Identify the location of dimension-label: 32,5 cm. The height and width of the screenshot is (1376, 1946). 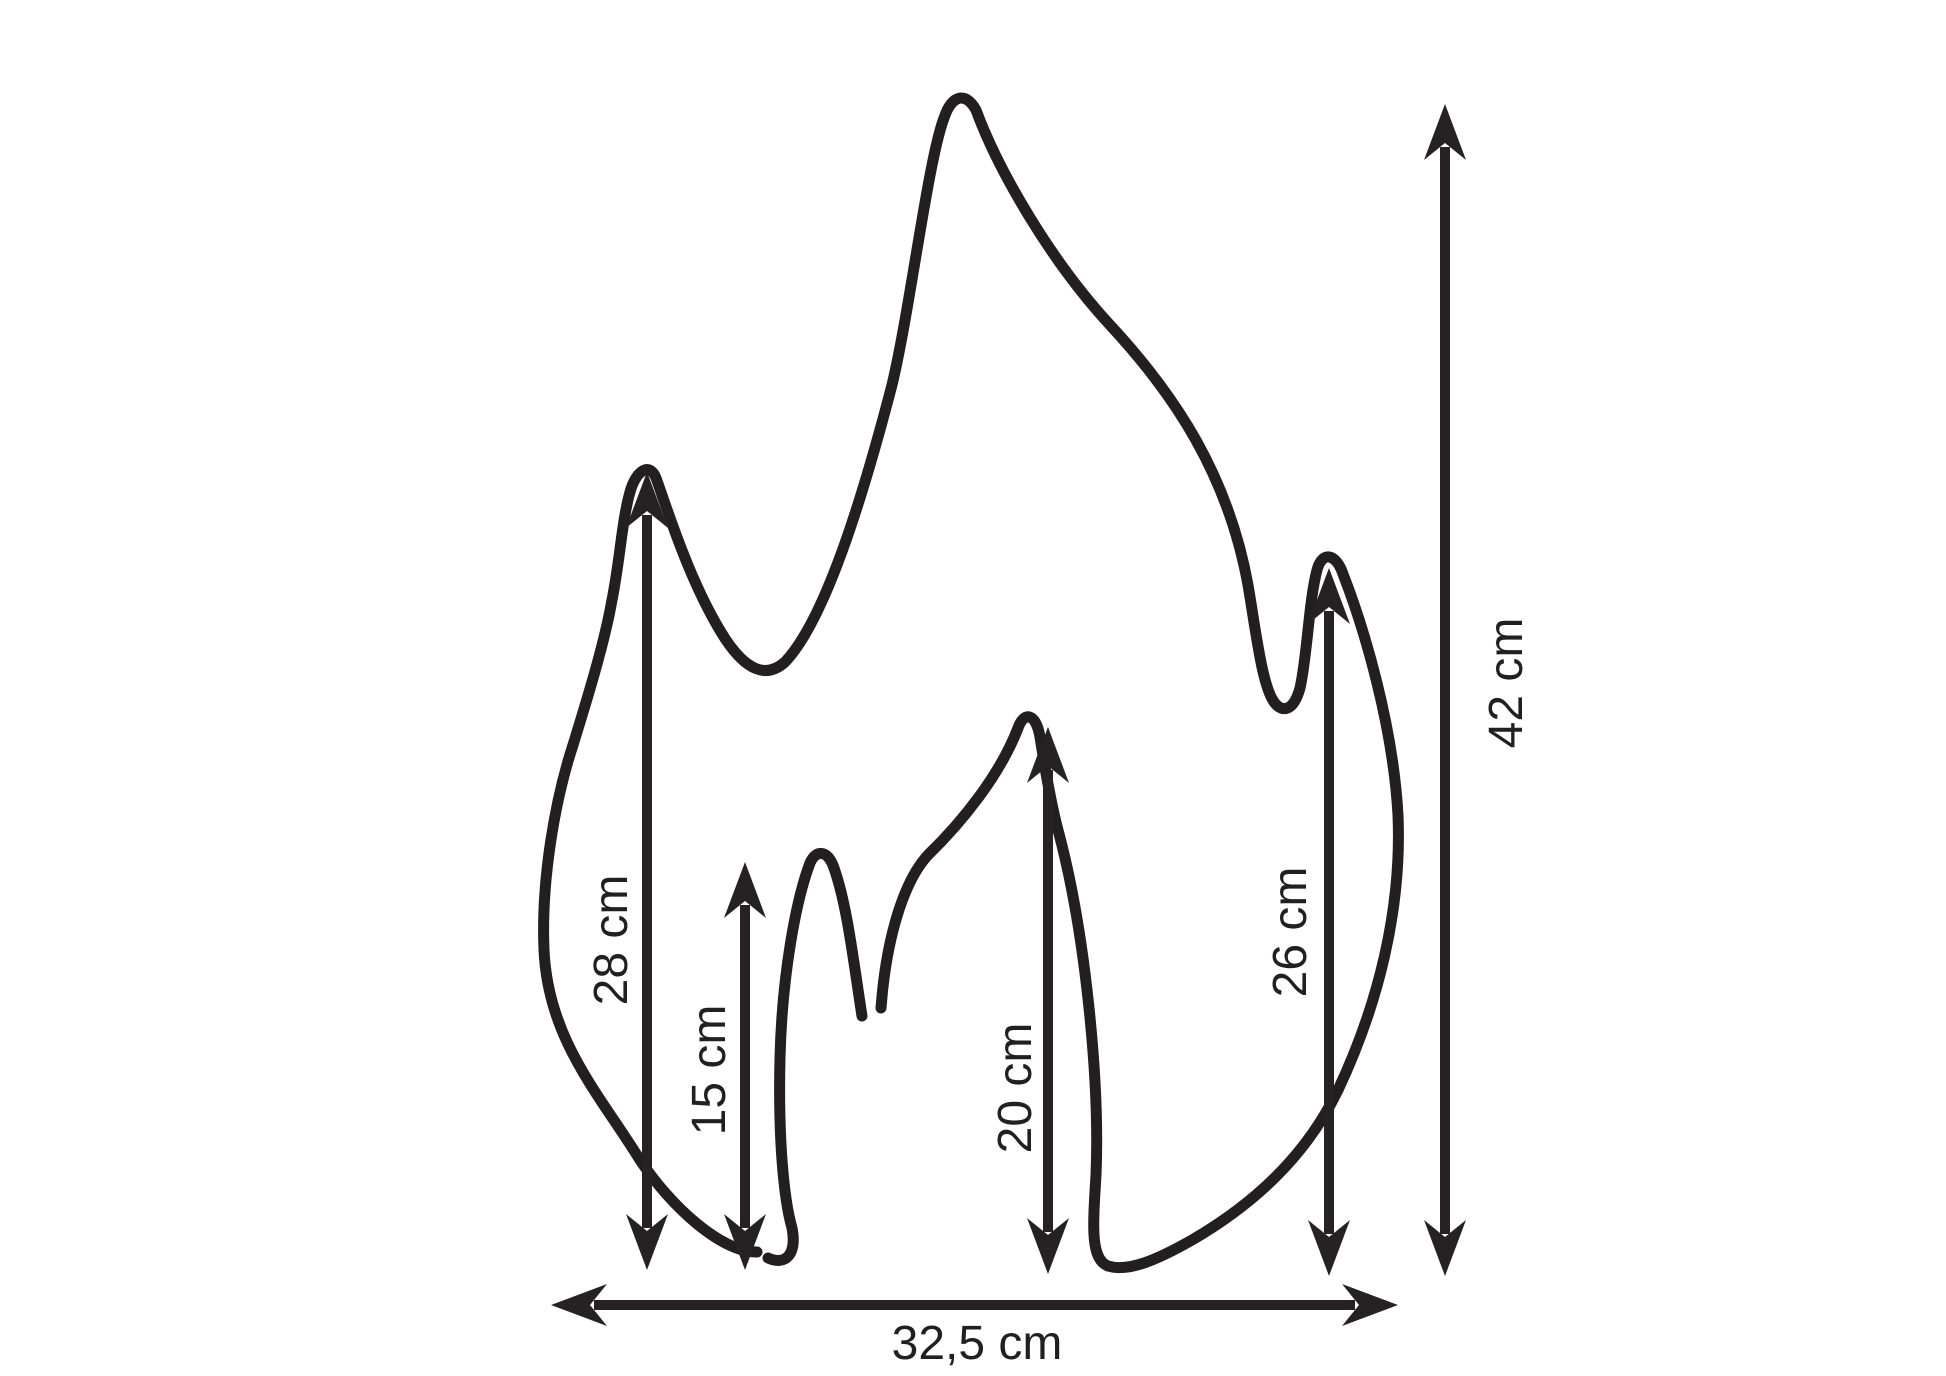
(977, 1343).